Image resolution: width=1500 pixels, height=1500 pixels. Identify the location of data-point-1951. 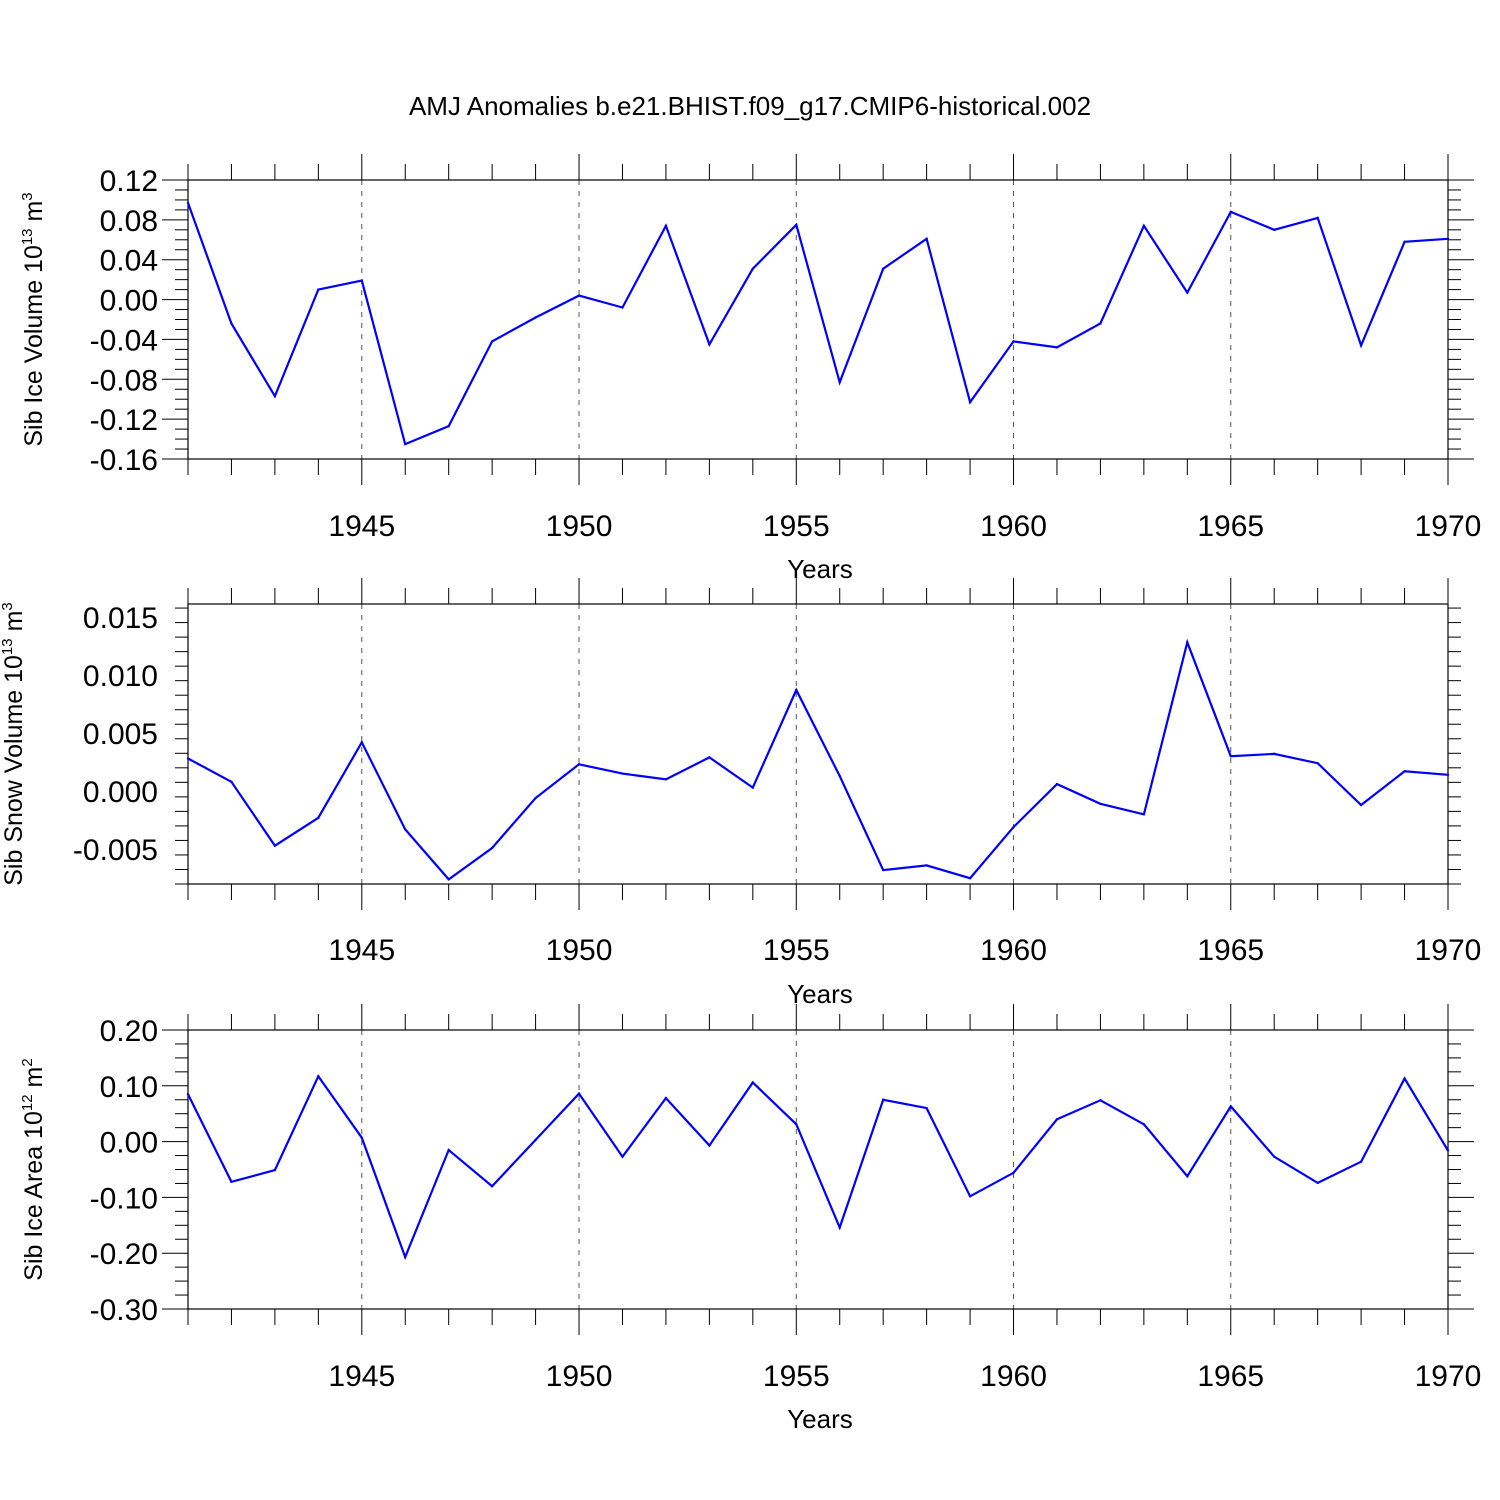
(622, 307).